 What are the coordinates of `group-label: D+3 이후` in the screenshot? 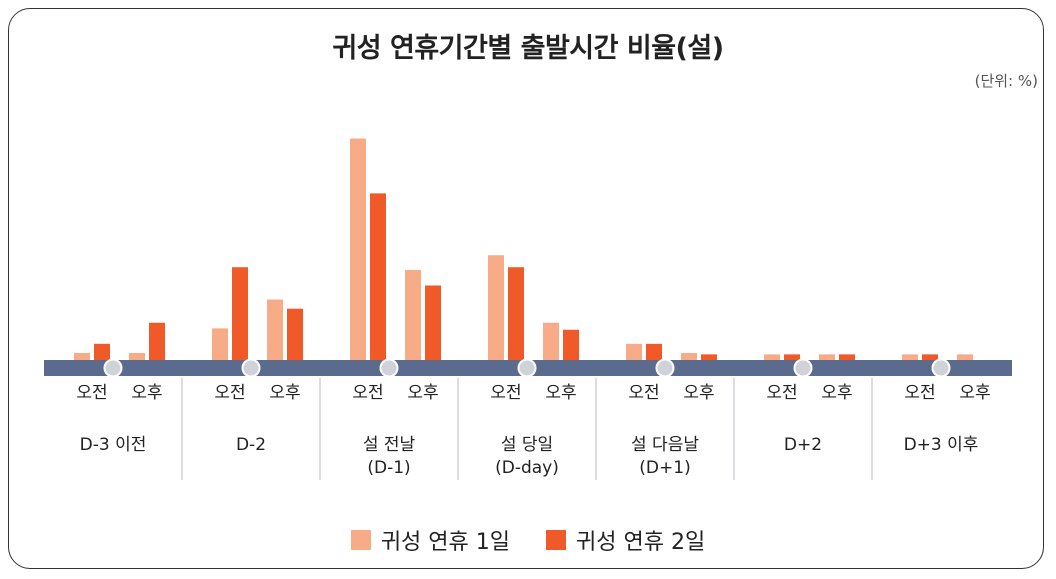 It's located at (941, 445).